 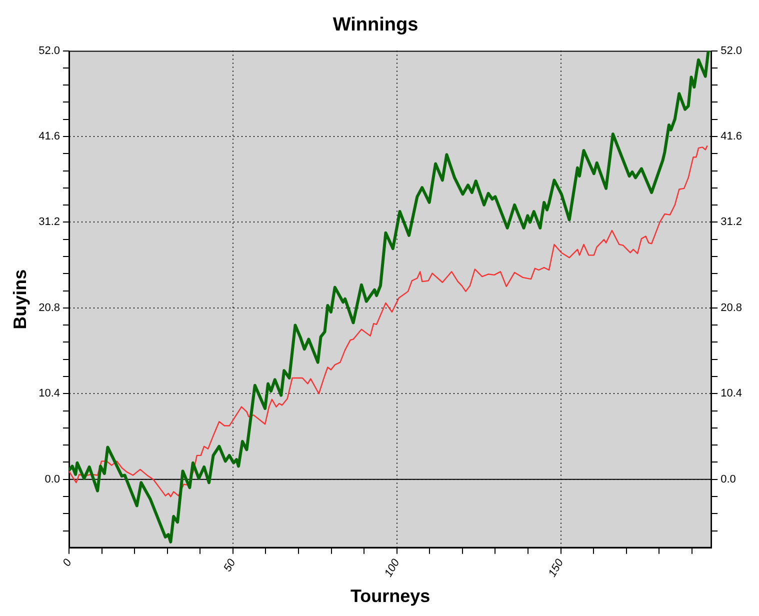 What do you see at coordinates (49, 222) in the screenshot?
I see `y-tick-label: 31.2` at bounding box center [49, 222].